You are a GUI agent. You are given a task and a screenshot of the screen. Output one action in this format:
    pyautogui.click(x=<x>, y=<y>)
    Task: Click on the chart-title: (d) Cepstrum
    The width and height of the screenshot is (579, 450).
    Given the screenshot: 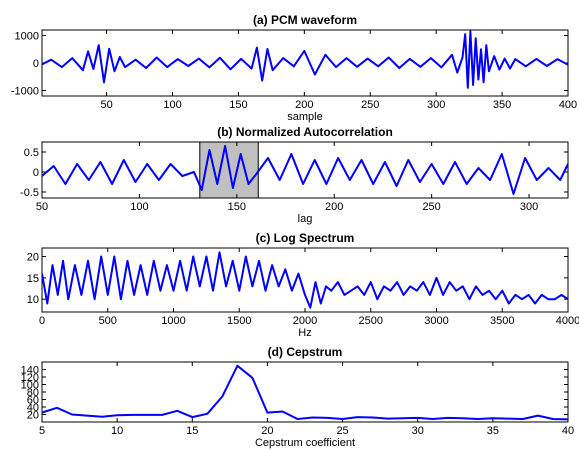 What is the action you would take?
    pyautogui.click(x=305, y=352)
    